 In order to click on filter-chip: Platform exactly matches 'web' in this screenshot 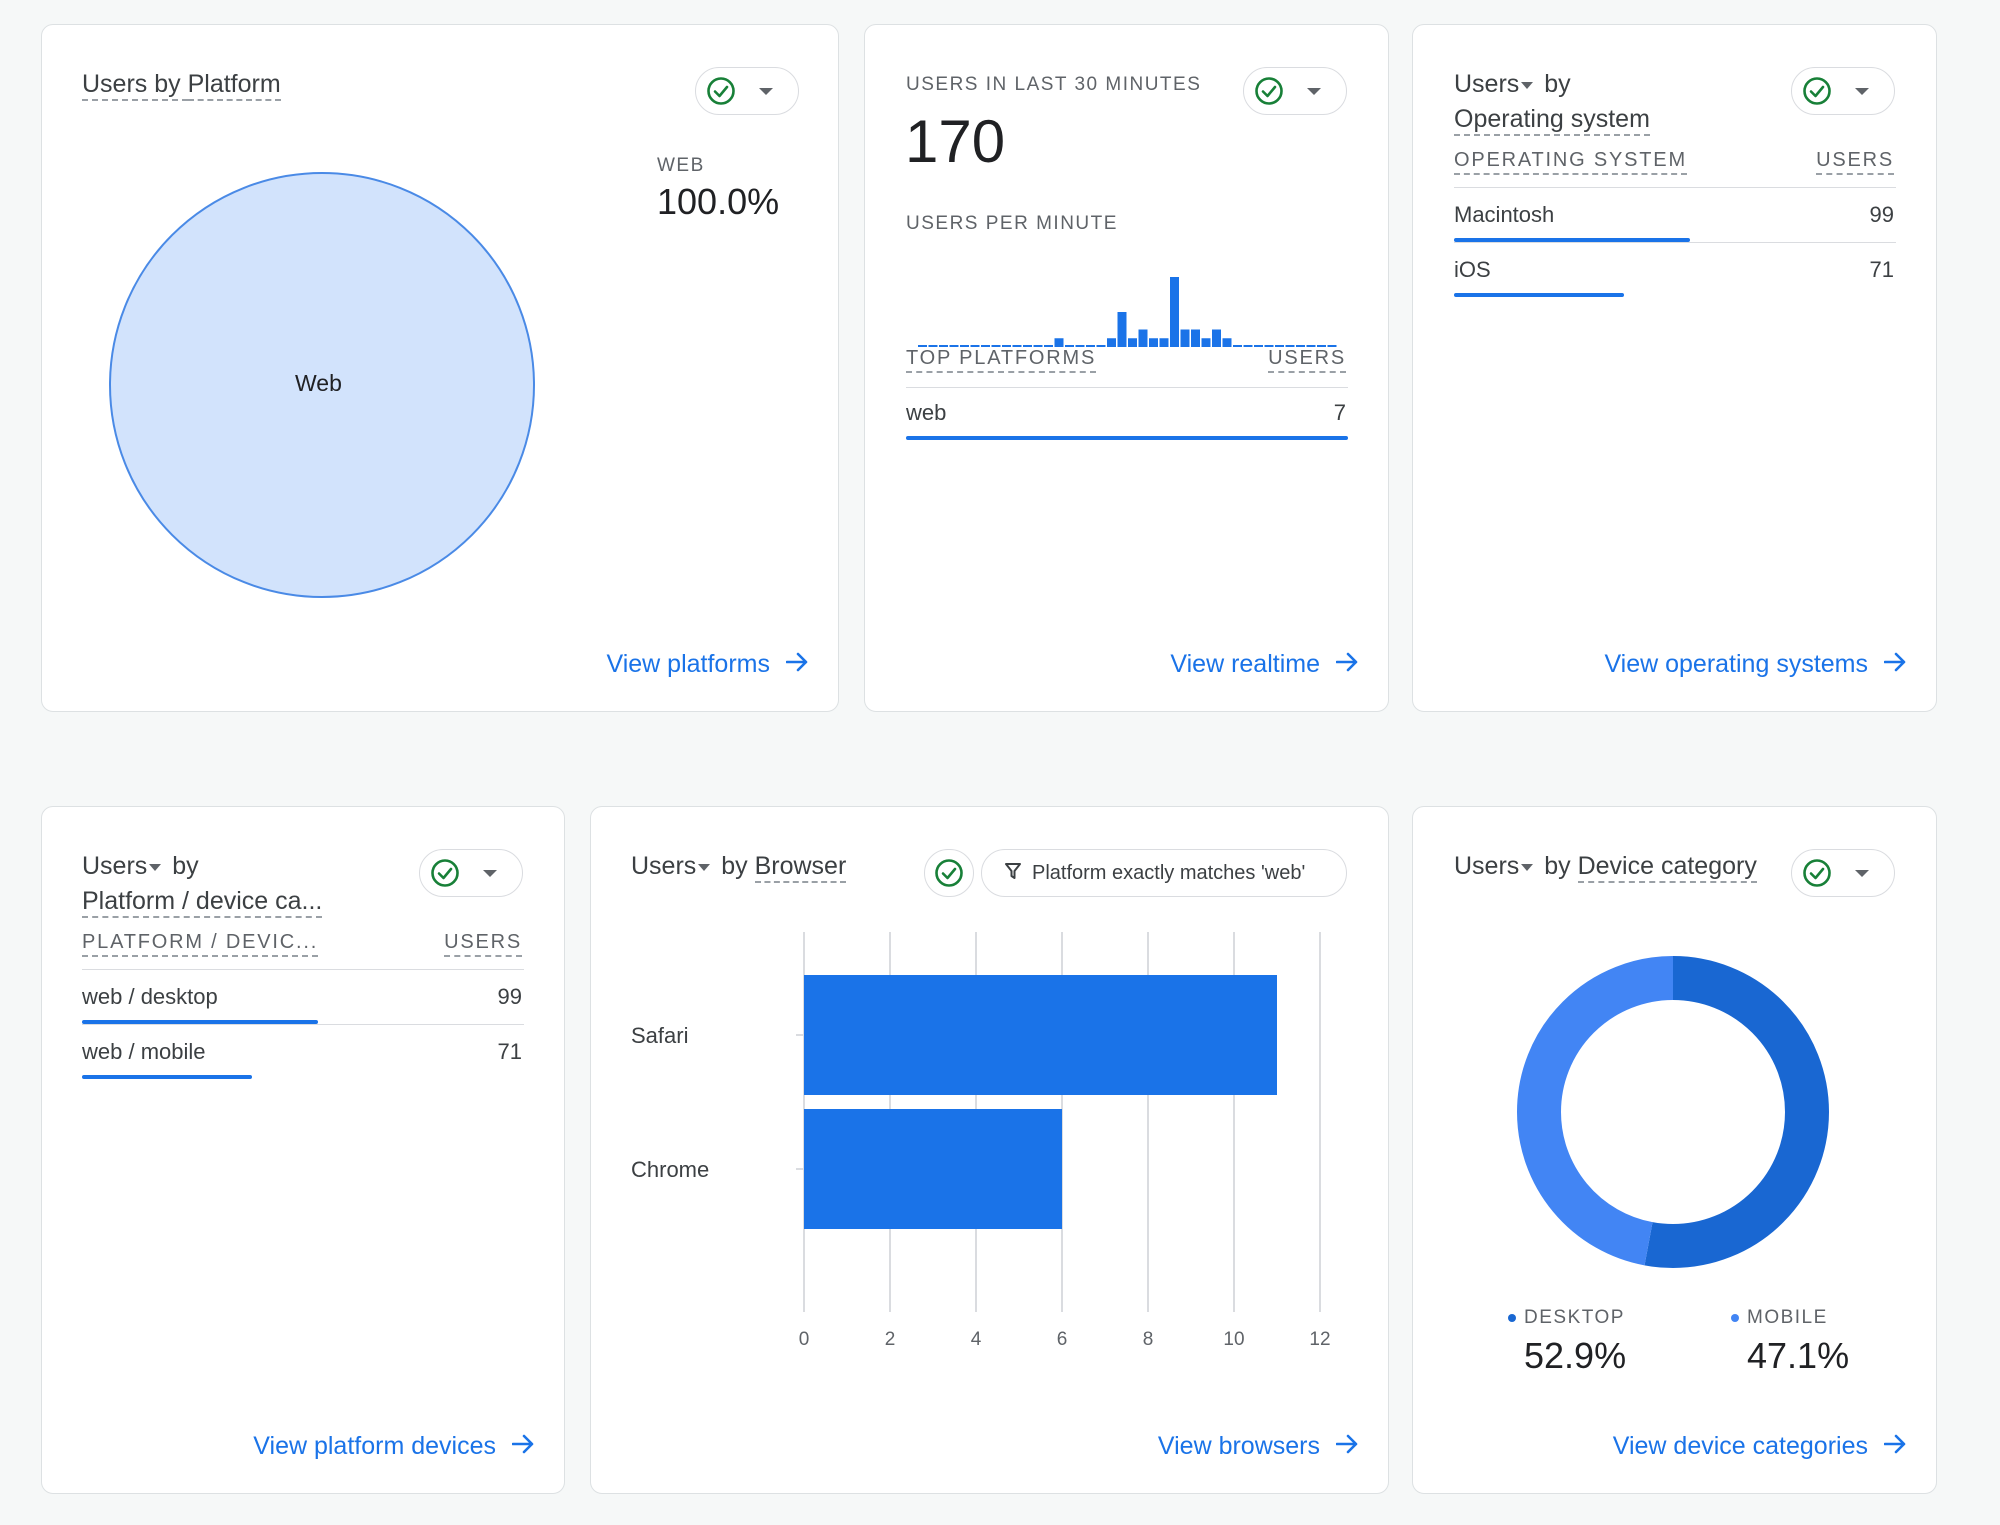, I will do `click(1164, 873)`.